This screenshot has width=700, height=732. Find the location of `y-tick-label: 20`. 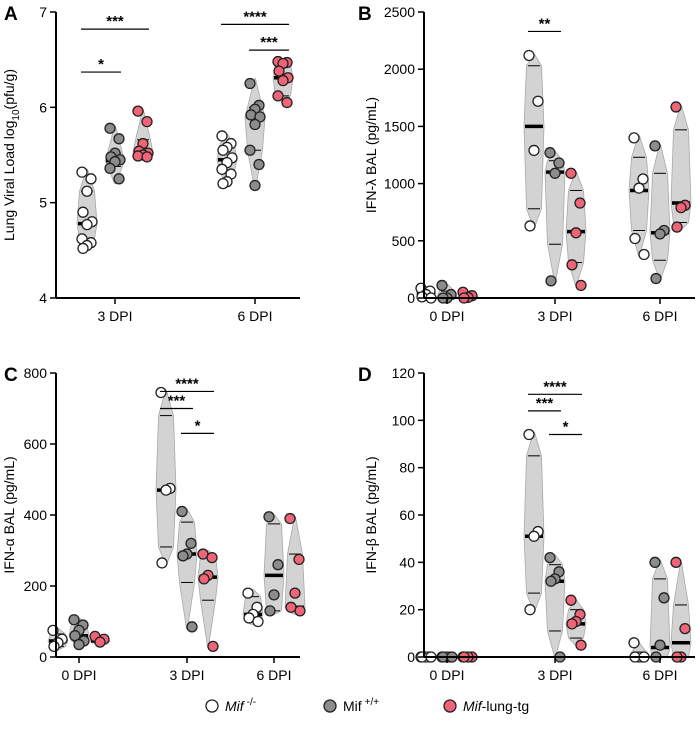

y-tick-label: 20 is located at coordinates (407, 610).